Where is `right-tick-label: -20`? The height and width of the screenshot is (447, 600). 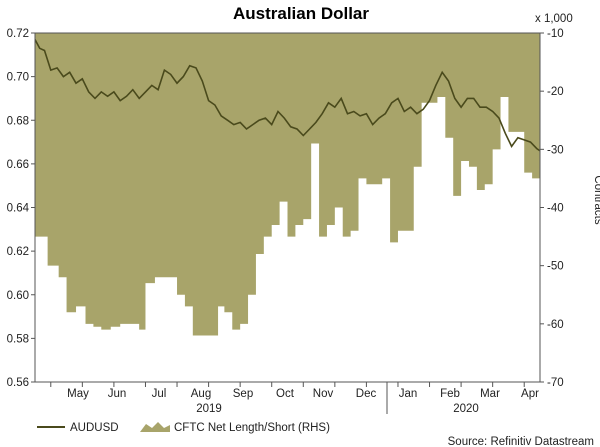
right-tick-label: -20 is located at coordinates (555, 92).